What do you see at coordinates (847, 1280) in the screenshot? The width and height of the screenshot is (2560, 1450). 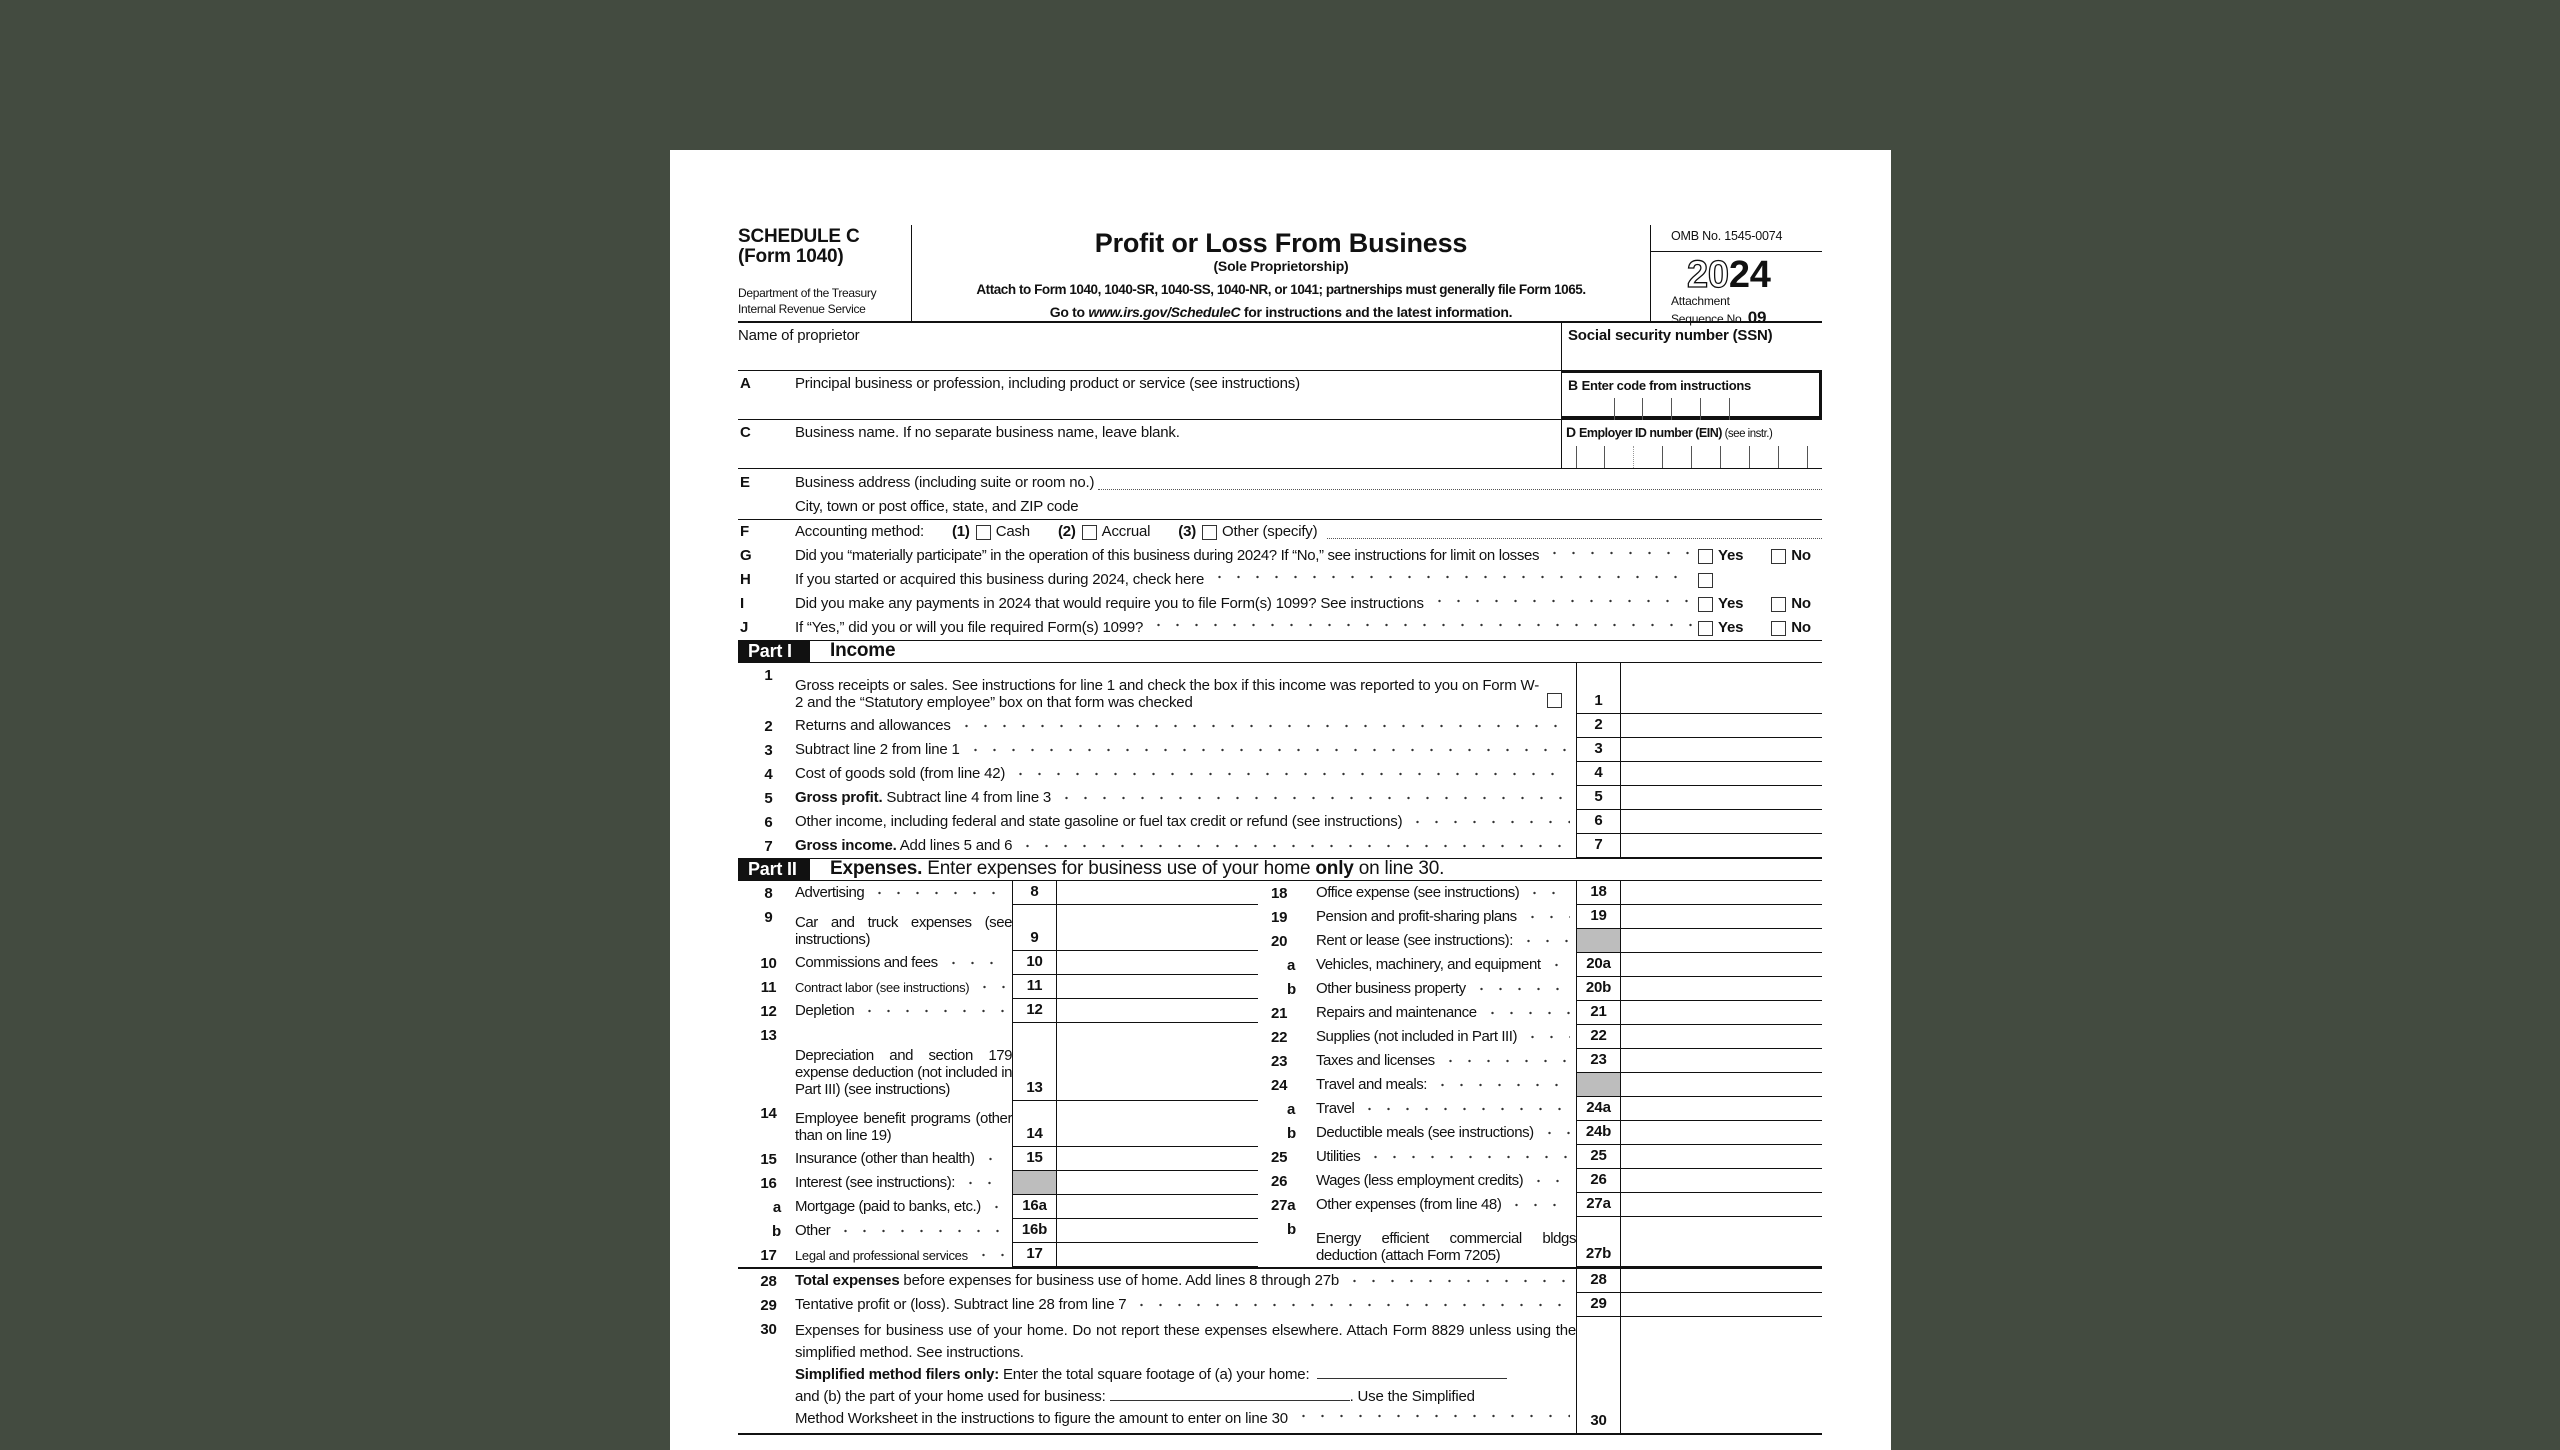 I see `line-label-bold: Total expenses` at bounding box center [847, 1280].